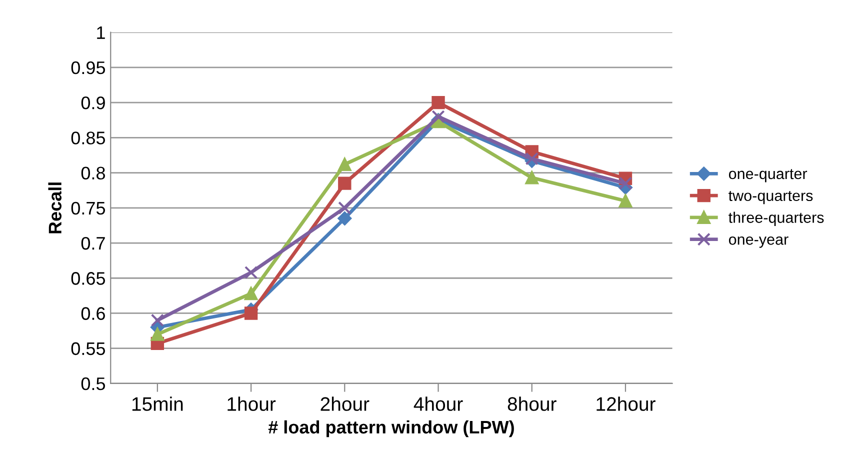 The width and height of the screenshot is (851, 462). Describe the element at coordinates (88, 208) in the screenshot. I see `y-tick-label: 0.75` at that location.